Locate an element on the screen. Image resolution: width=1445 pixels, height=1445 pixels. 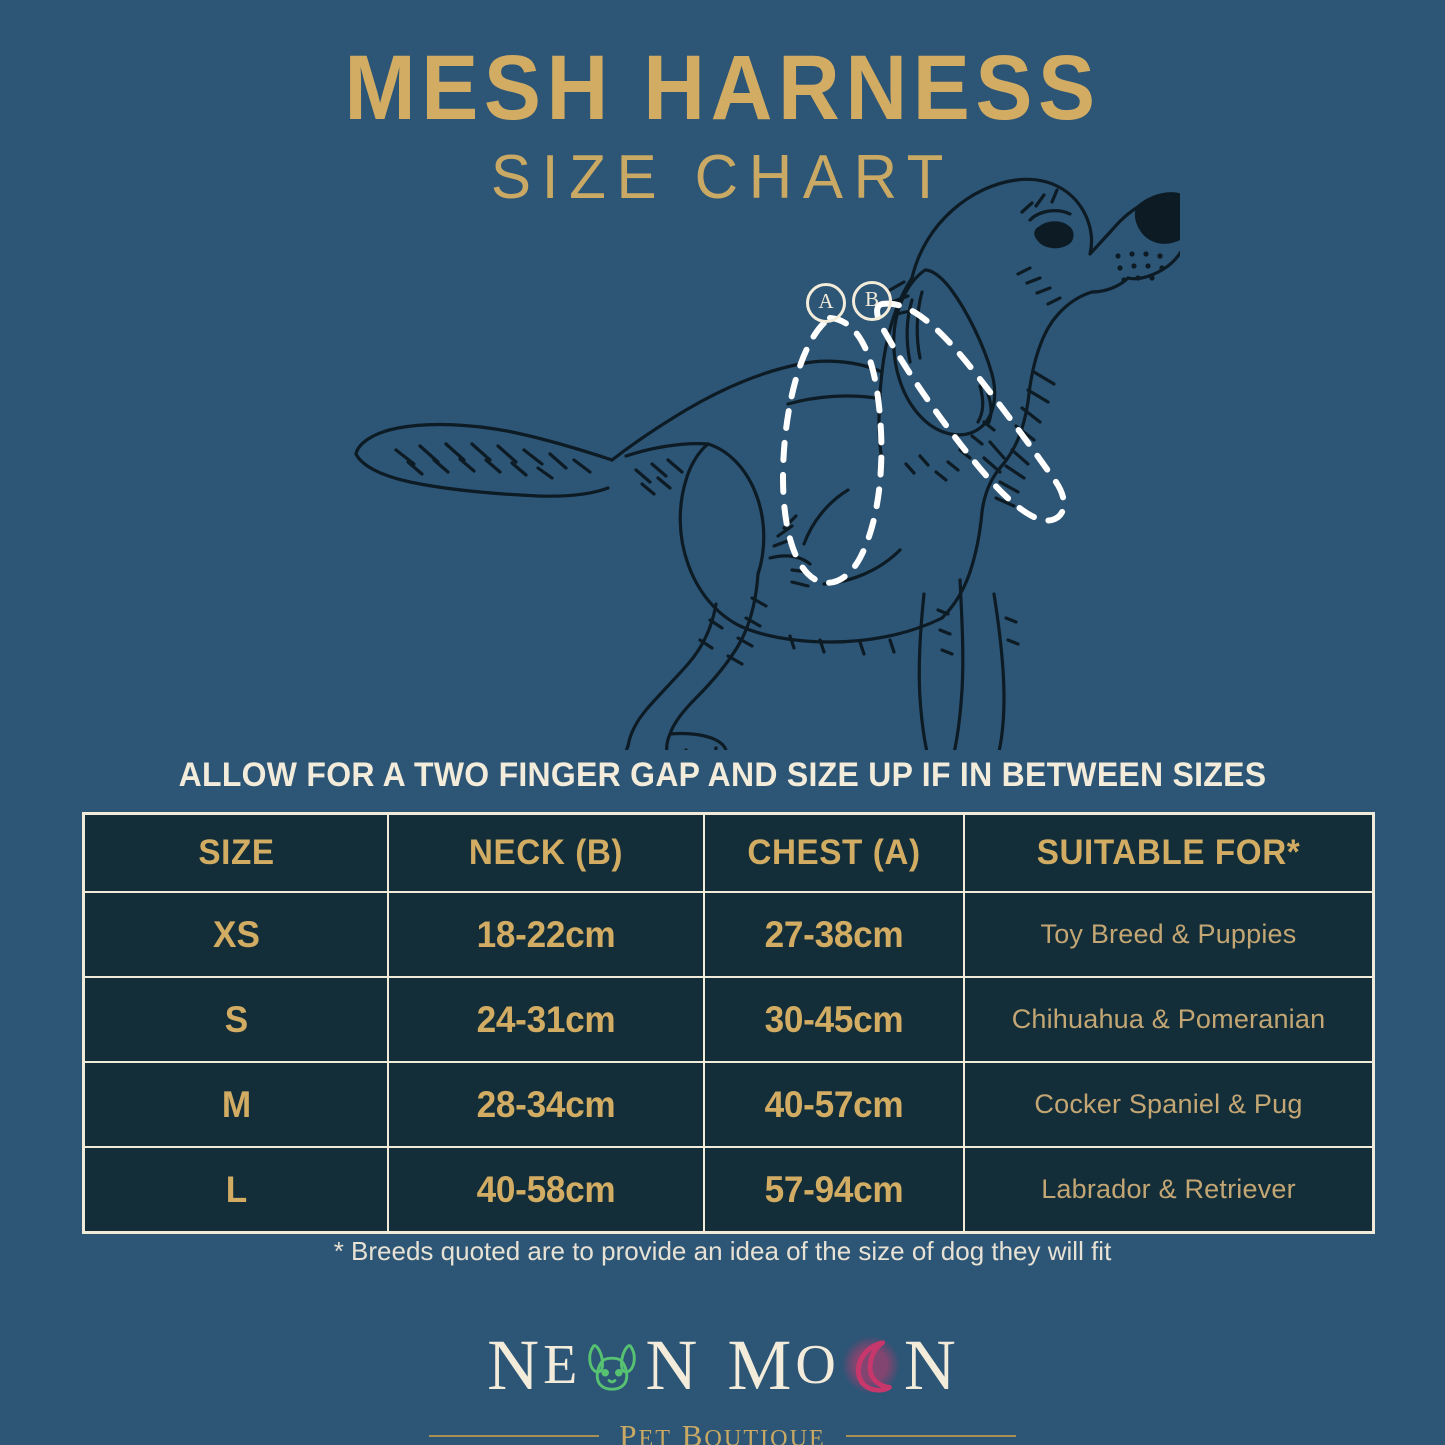
logo-tagline: PET BOUTIQUE is located at coordinates (722, 1431).